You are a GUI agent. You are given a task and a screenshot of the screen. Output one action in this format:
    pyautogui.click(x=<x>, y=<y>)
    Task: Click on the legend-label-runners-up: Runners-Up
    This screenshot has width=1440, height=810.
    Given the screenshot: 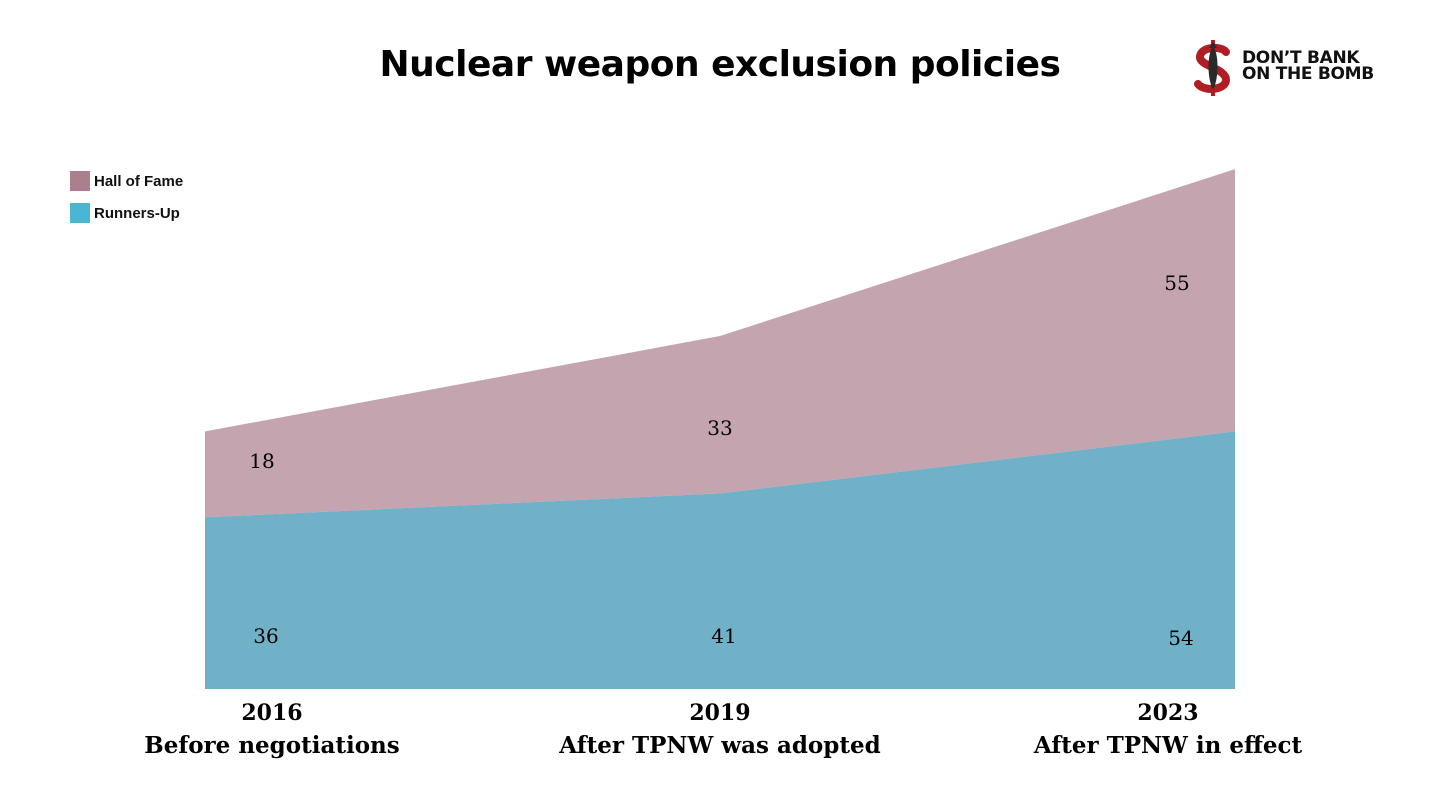 What is the action you would take?
    pyautogui.click(x=137, y=213)
    